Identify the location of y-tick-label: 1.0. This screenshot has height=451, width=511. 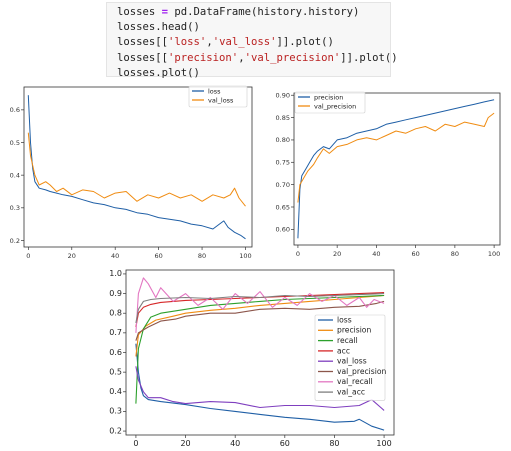
(115, 273).